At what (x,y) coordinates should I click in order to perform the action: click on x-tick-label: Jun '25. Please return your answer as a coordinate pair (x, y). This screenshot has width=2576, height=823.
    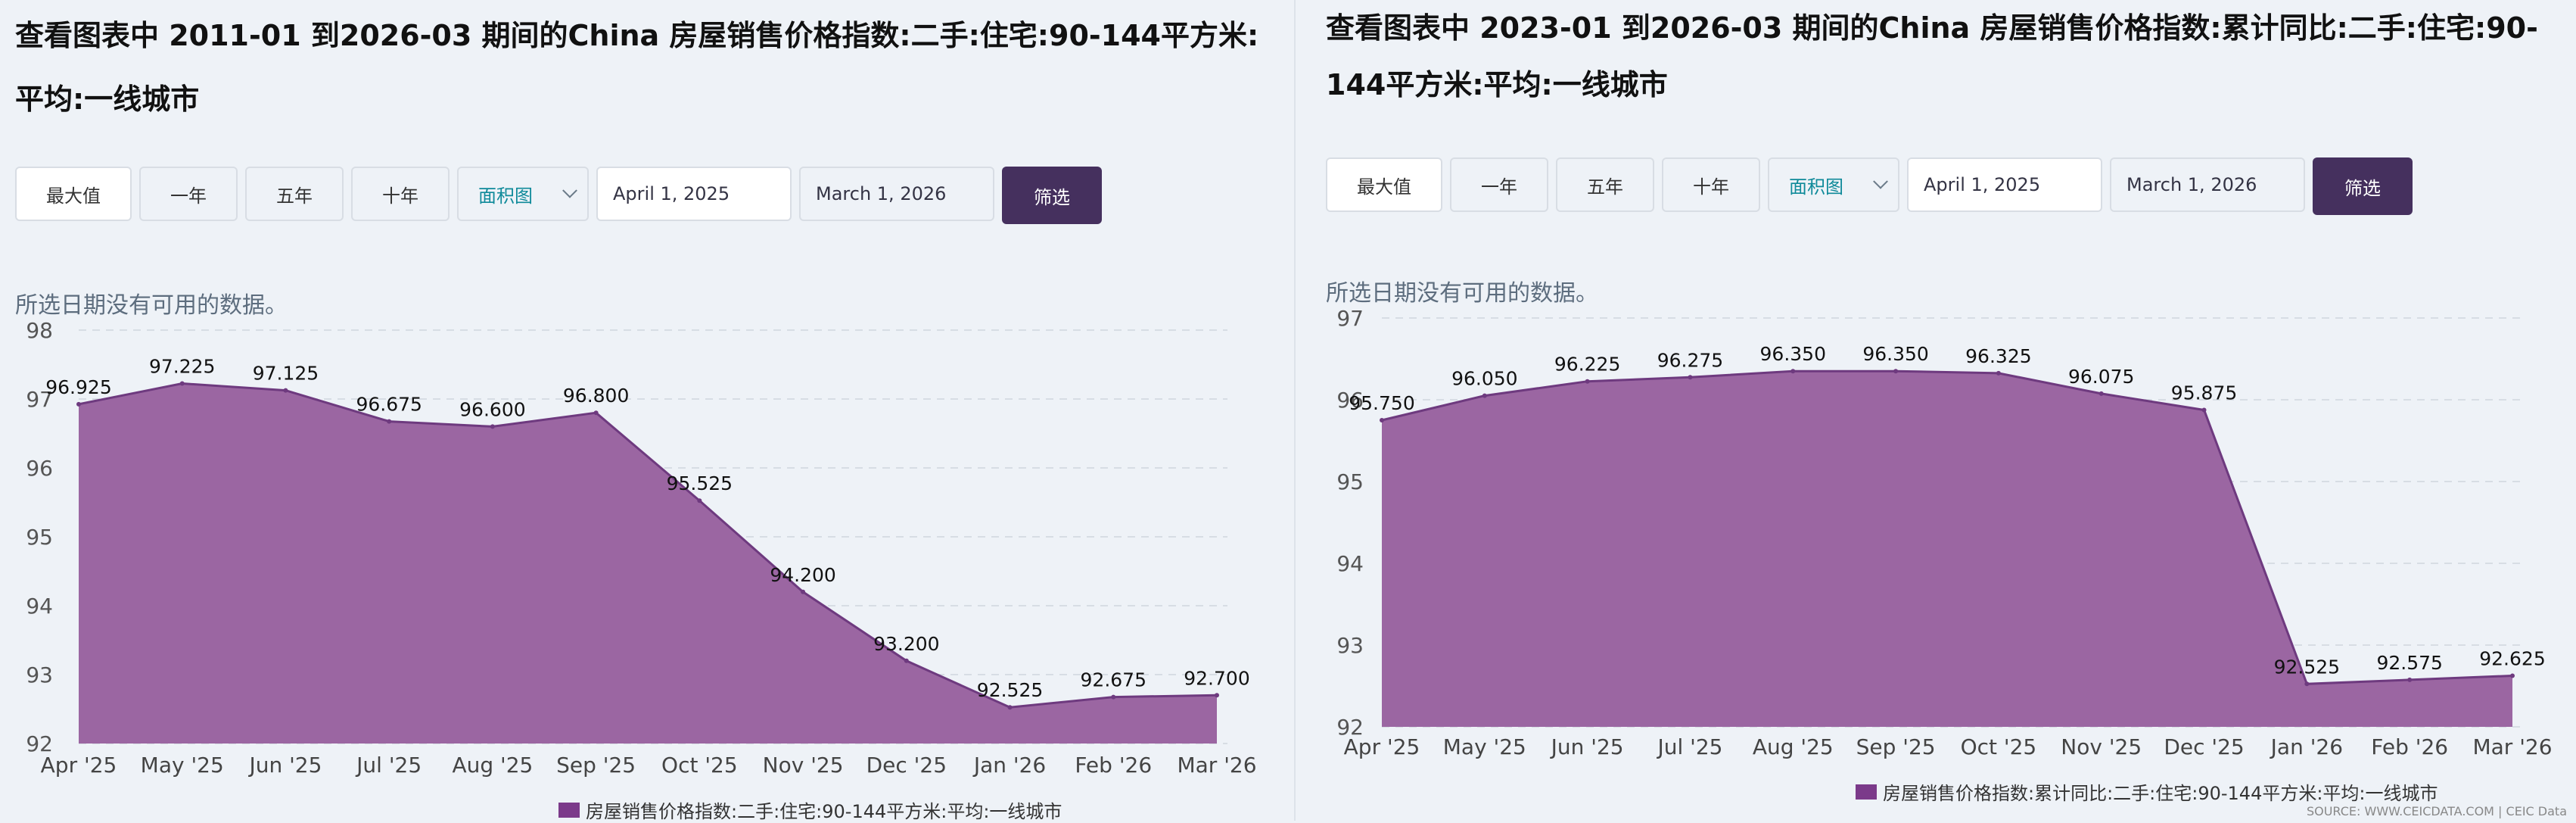
    Looking at the image, I should click on (284, 765).